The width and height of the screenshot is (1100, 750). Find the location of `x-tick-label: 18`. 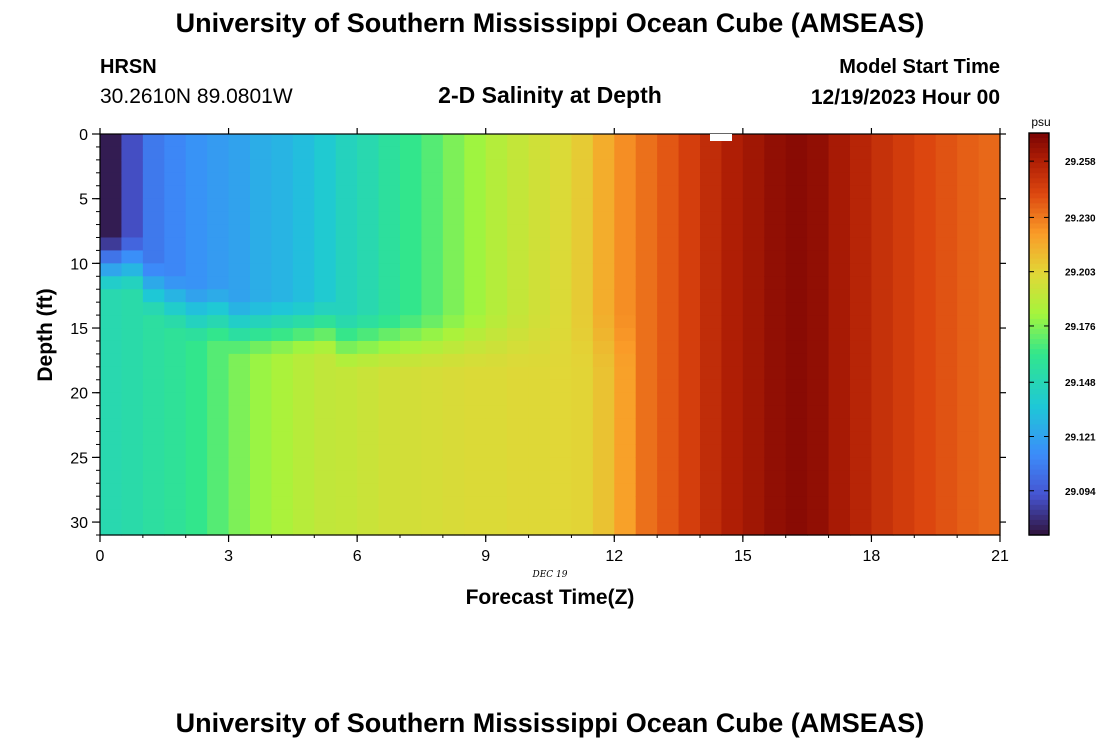

x-tick-label: 18 is located at coordinates (872, 556).